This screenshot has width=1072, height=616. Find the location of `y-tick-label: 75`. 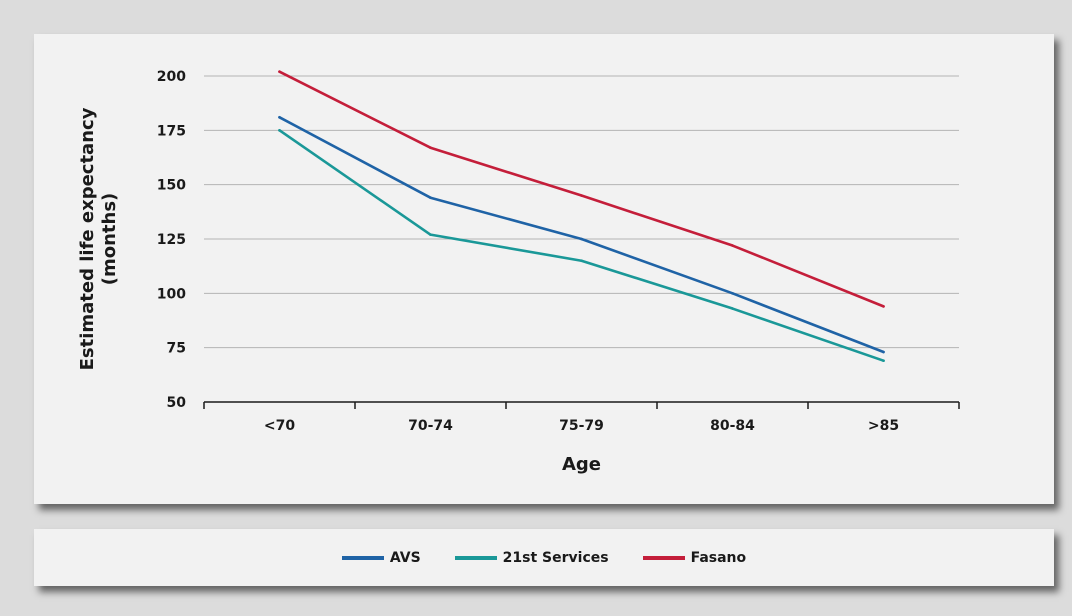

y-tick-label: 75 is located at coordinates (176, 349).